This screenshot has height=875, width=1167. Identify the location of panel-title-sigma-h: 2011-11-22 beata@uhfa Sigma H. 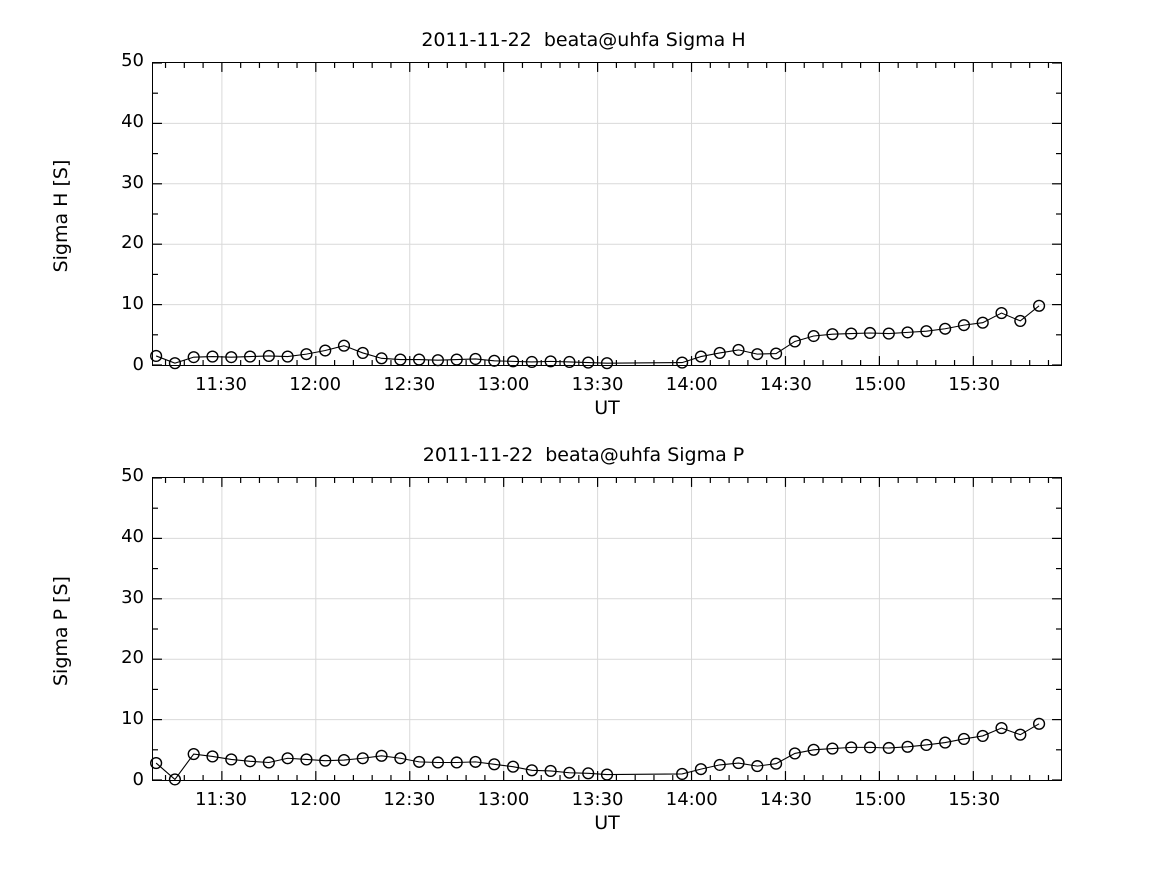
(583, 40).